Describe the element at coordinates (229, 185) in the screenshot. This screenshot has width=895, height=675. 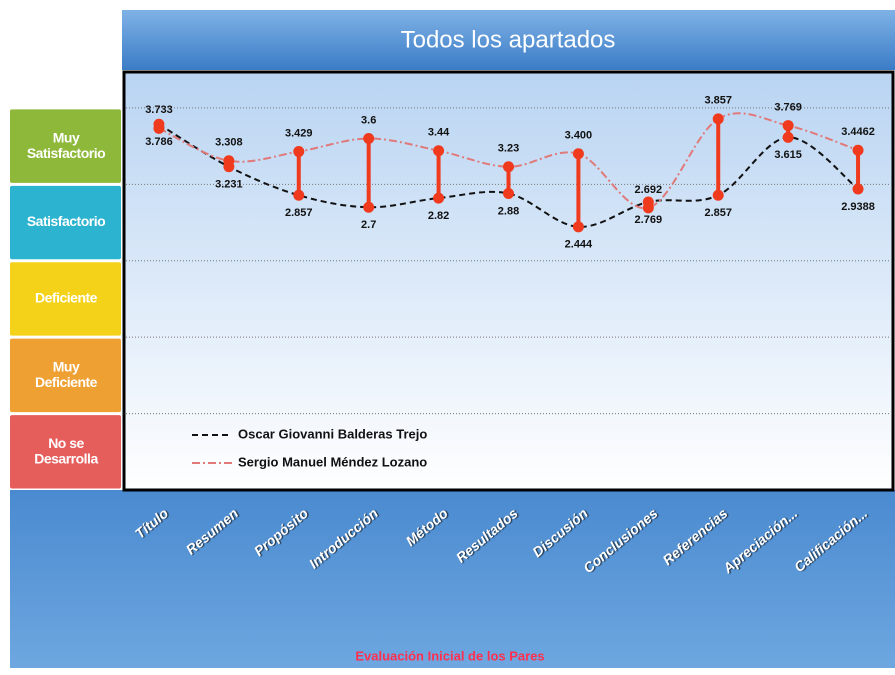
I see `data-label: 3.231` at that location.